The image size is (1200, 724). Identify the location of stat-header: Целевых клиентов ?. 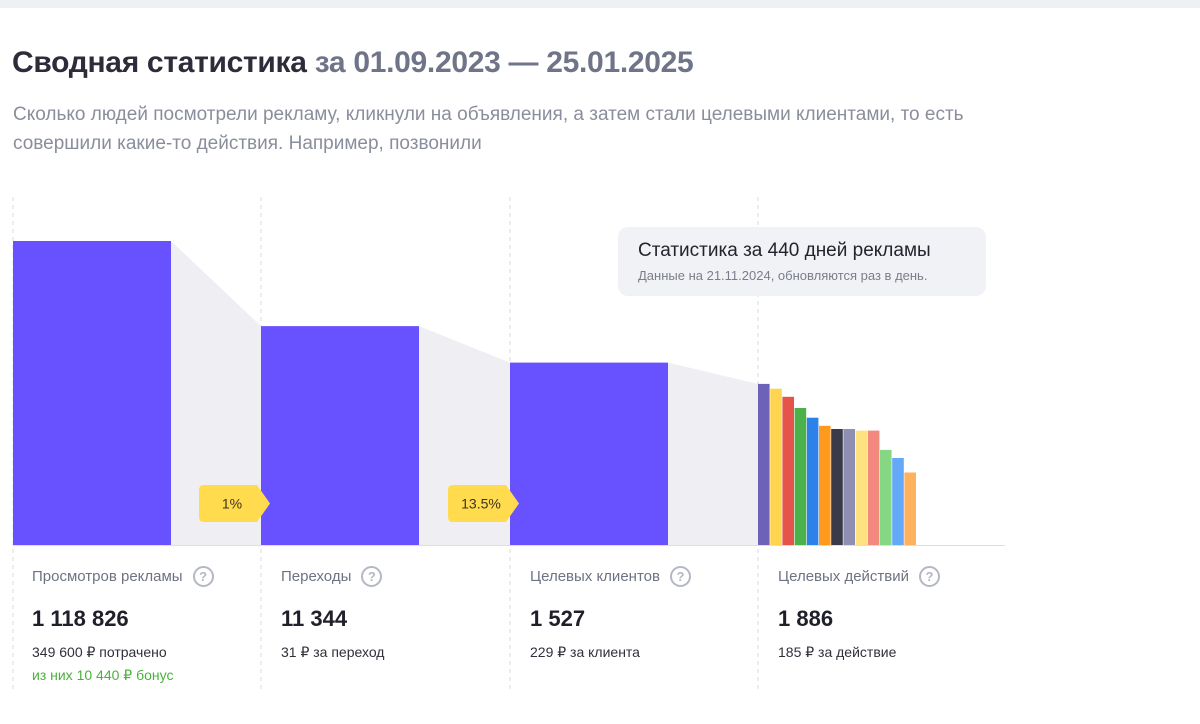
(645, 576).